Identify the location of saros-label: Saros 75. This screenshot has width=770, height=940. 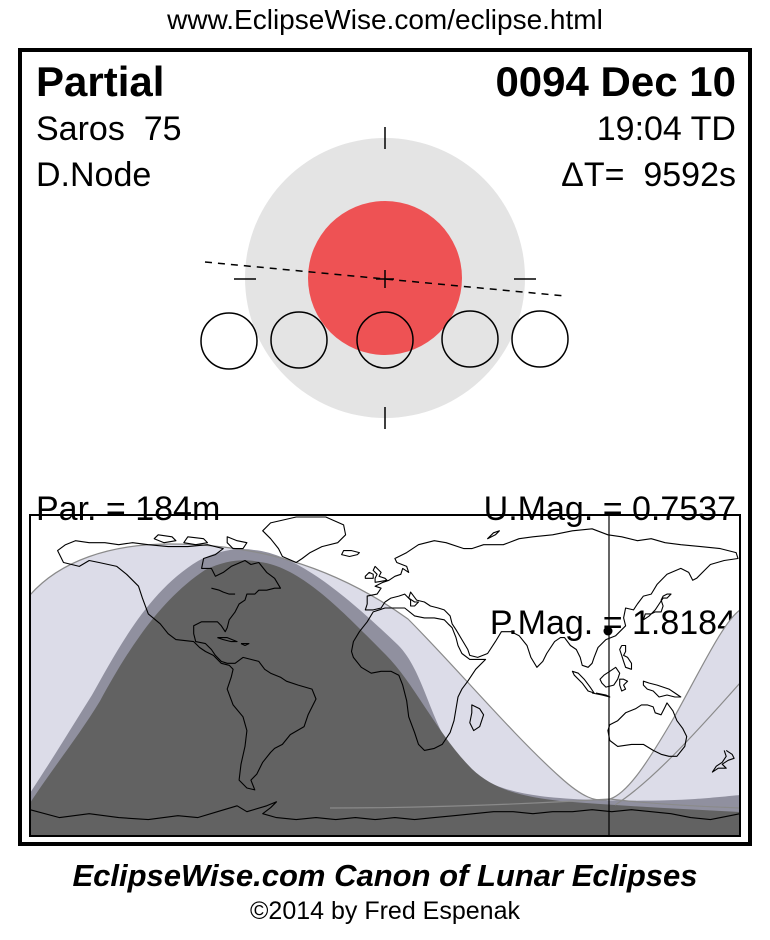
(109, 129).